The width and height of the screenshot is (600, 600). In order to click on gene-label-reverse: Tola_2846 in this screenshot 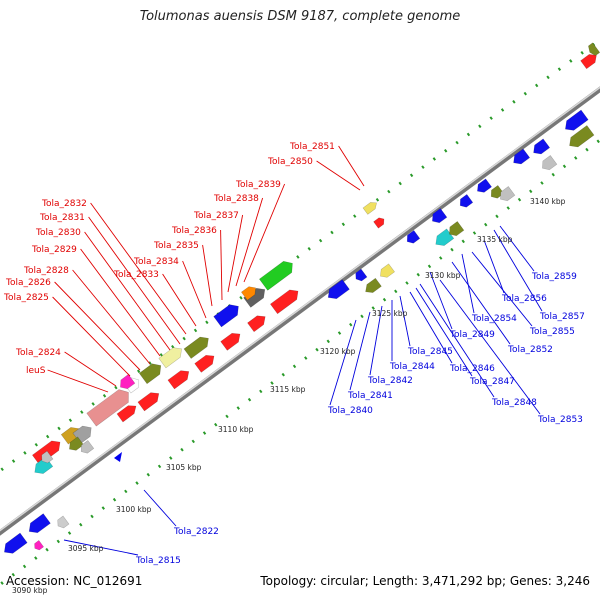, I will do `click(472, 369)`.